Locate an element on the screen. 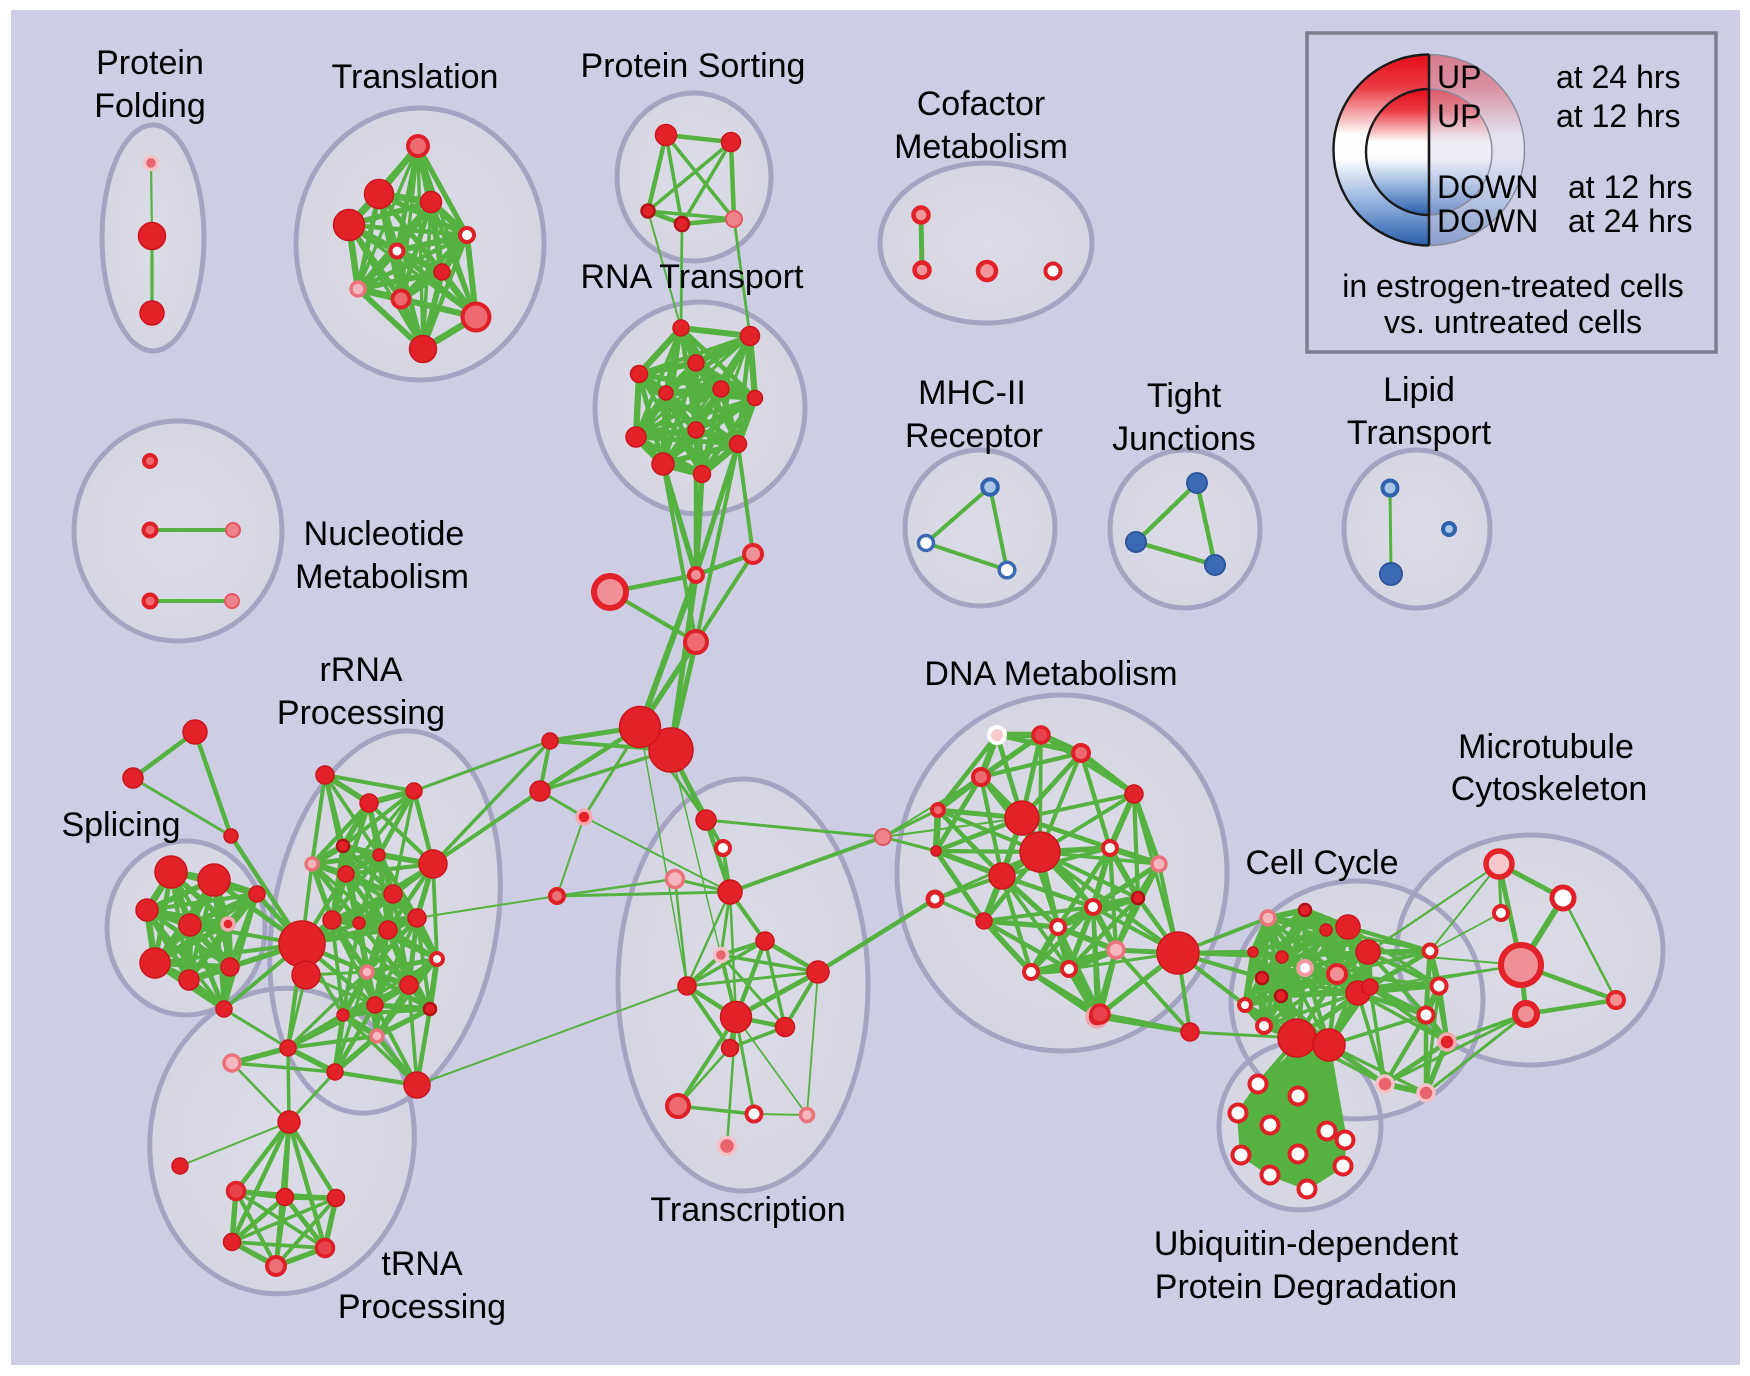 This screenshot has height=1376, width=1750. svg-text: Cytoskeleton is located at coordinates (1549, 789).